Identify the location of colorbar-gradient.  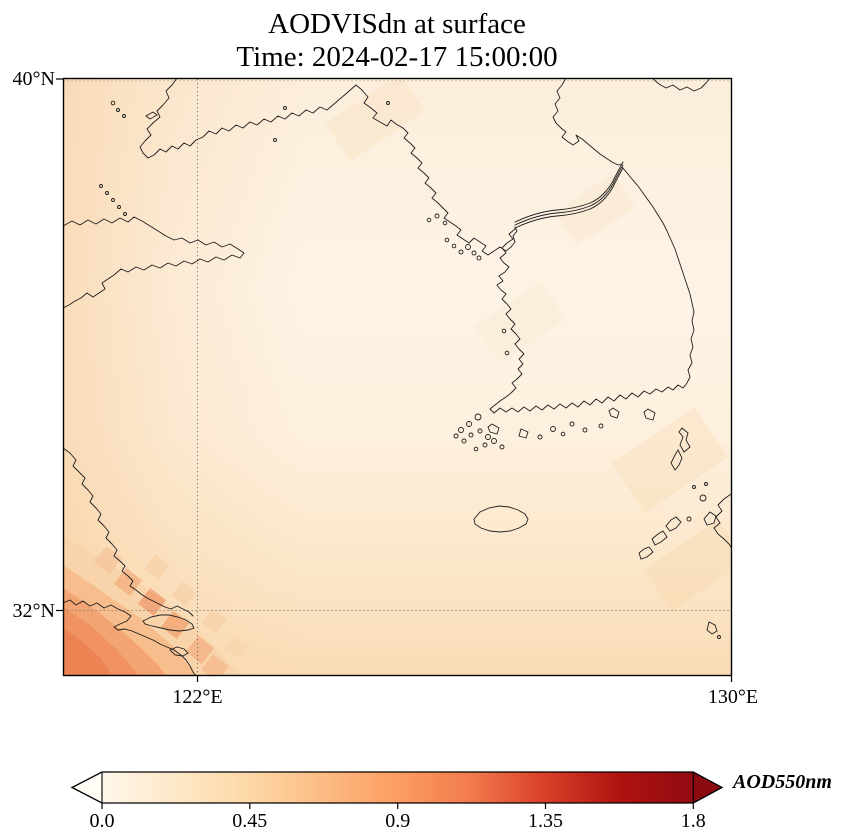
(398, 787).